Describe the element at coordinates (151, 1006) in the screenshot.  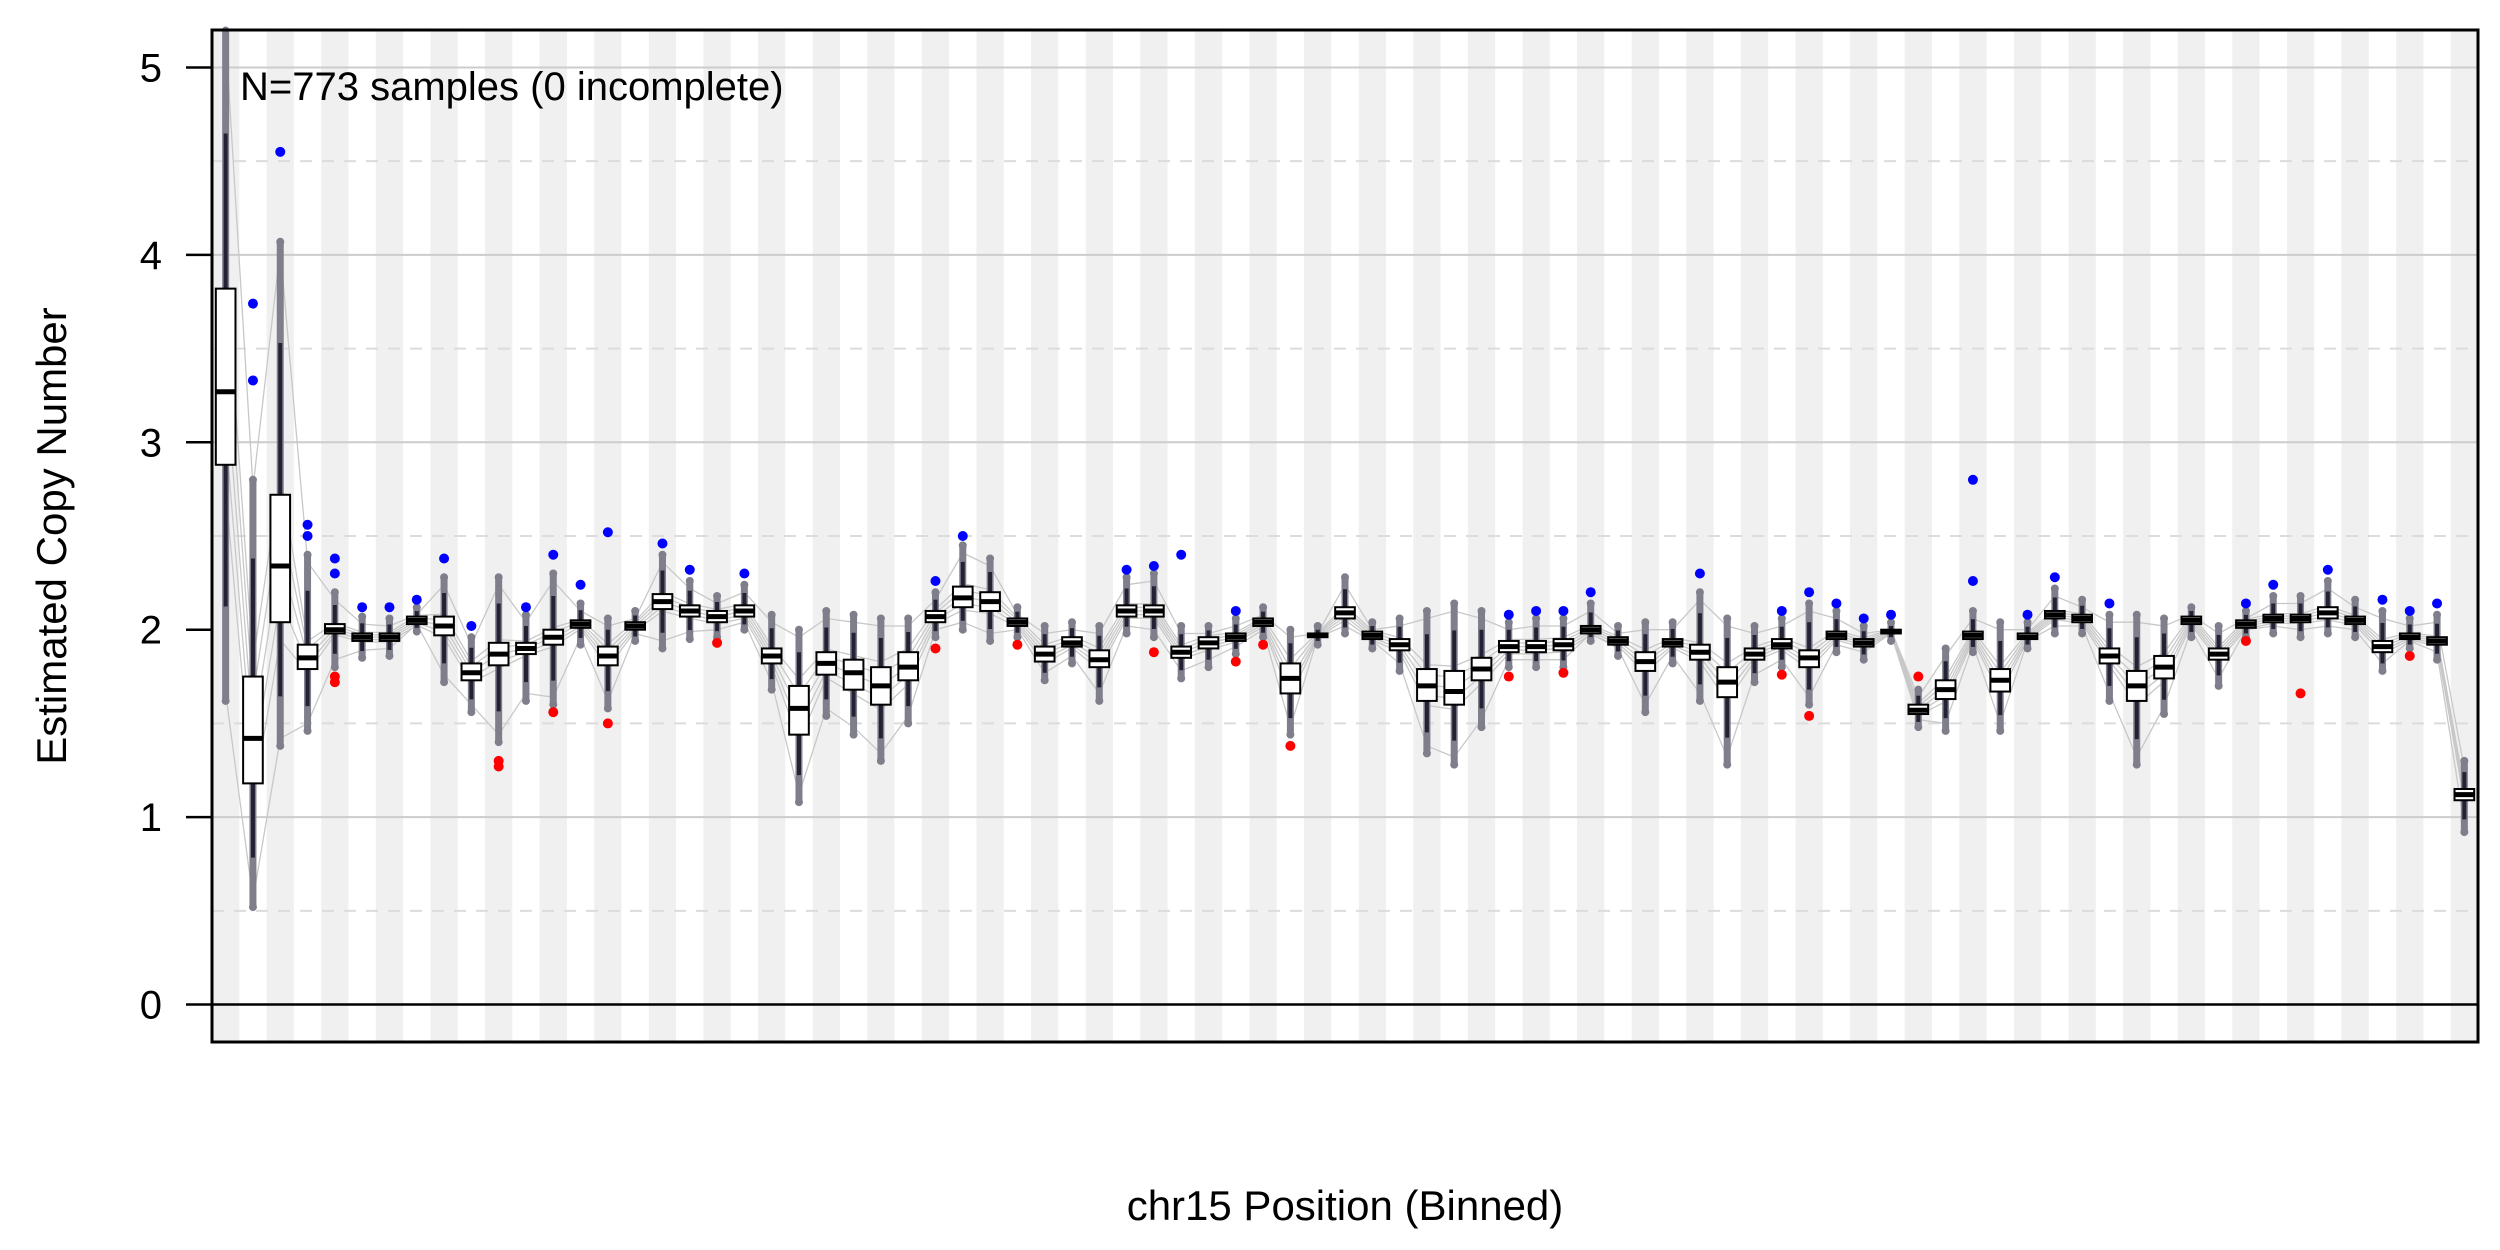
I see `y-tick-label: 0` at that location.